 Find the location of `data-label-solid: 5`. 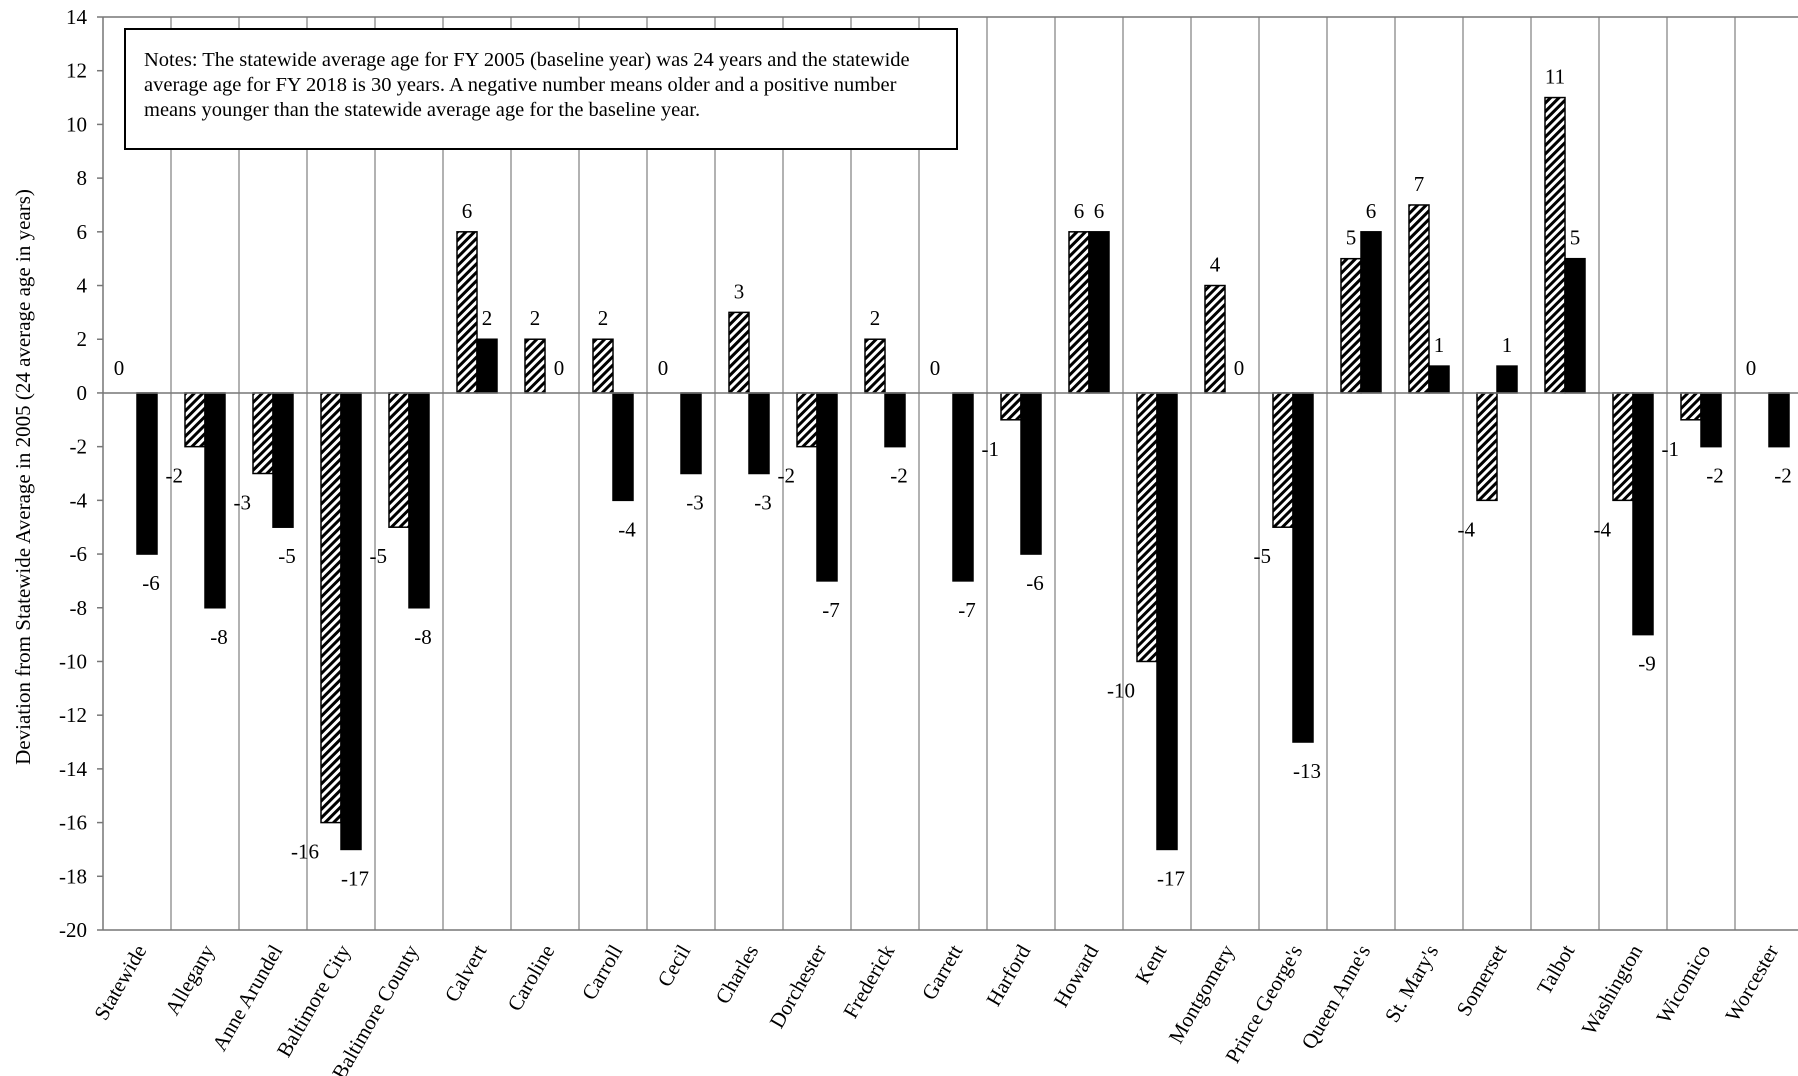

data-label-solid: 5 is located at coordinates (1575, 238).